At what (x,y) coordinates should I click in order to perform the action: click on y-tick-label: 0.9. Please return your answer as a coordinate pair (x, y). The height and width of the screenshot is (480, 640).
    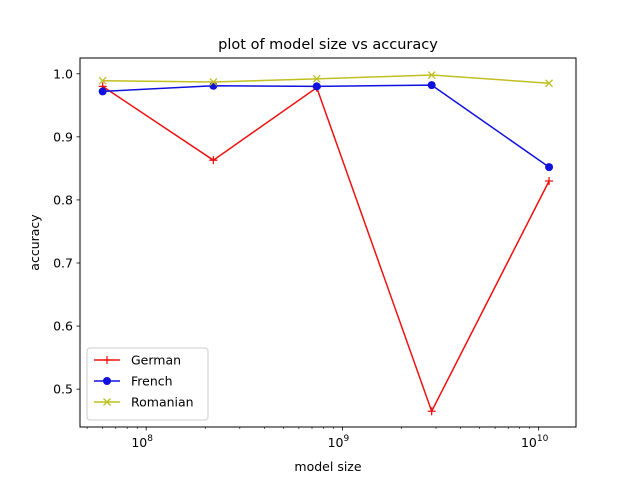
    Looking at the image, I should click on (63, 136).